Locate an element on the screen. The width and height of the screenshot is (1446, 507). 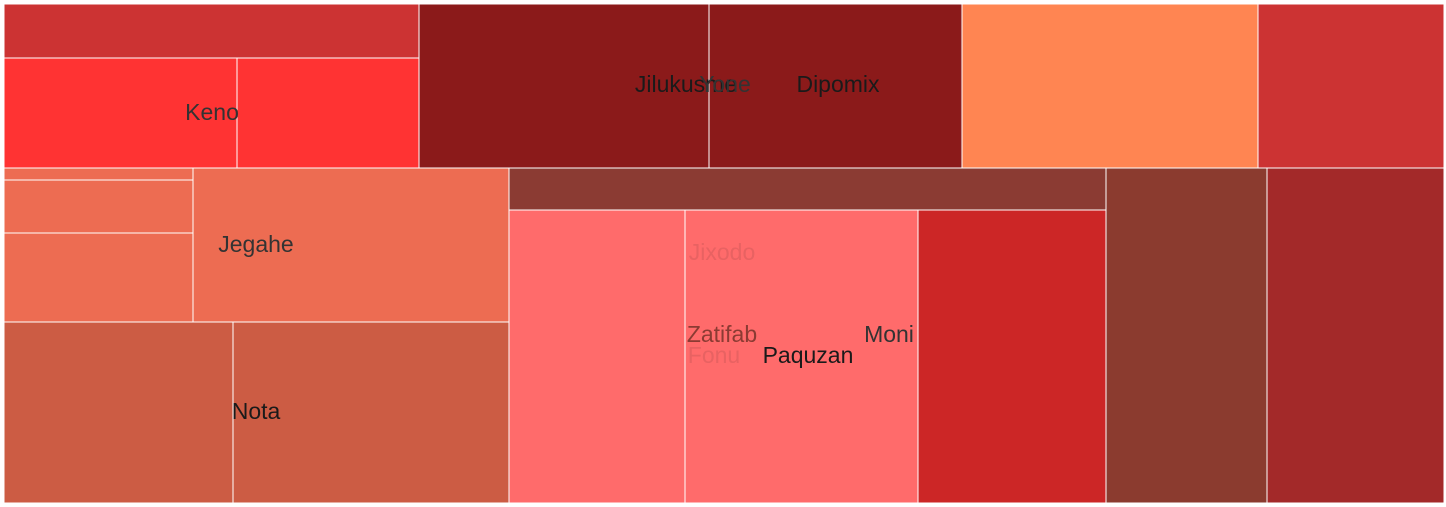
treemap-label: Nota is located at coordinates (256, 411).